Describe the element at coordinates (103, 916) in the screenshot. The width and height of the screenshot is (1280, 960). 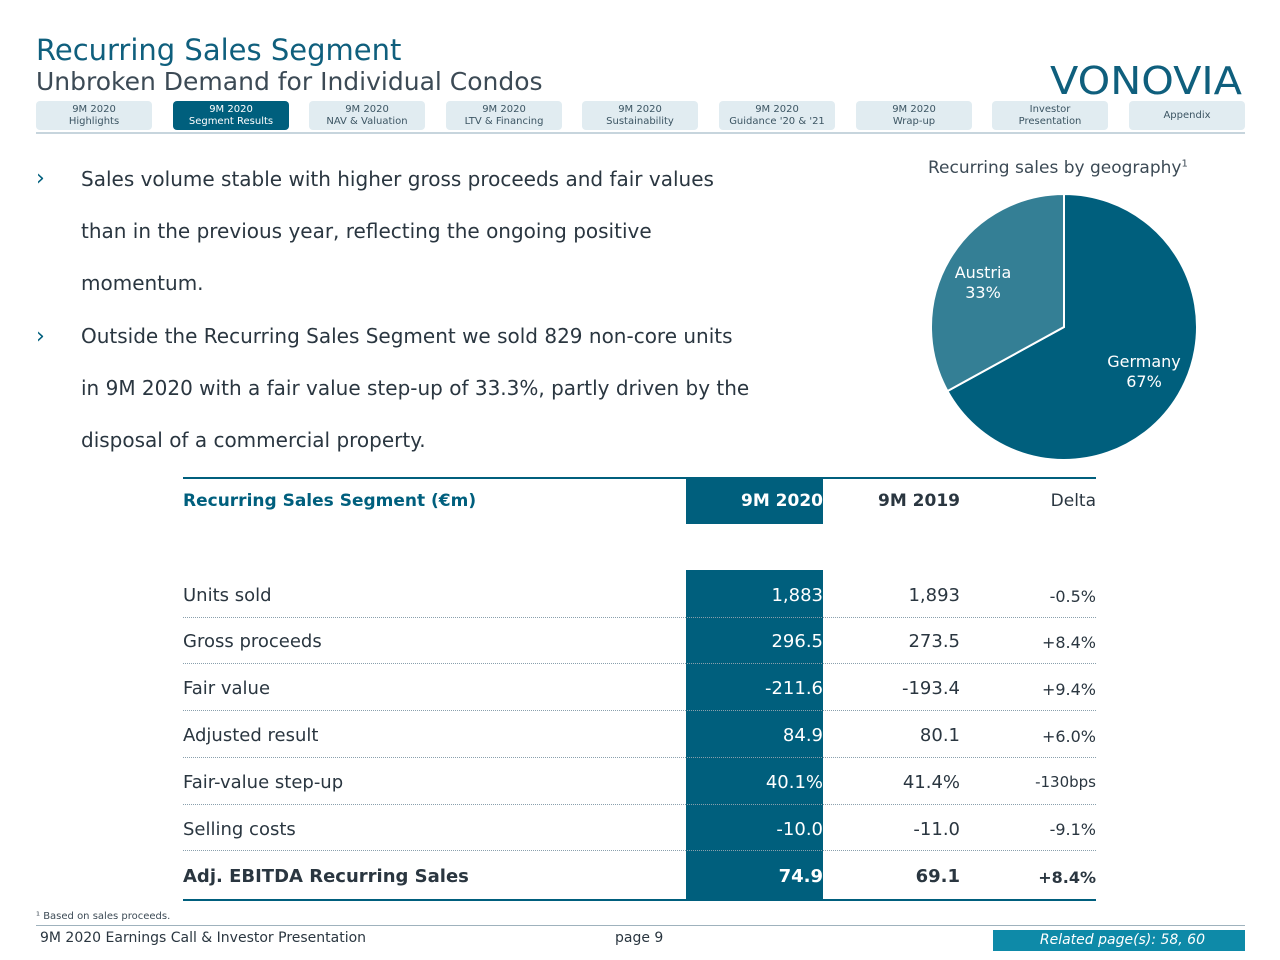
I see `footnote: ¹ Based on sales proceeds.` at that location.